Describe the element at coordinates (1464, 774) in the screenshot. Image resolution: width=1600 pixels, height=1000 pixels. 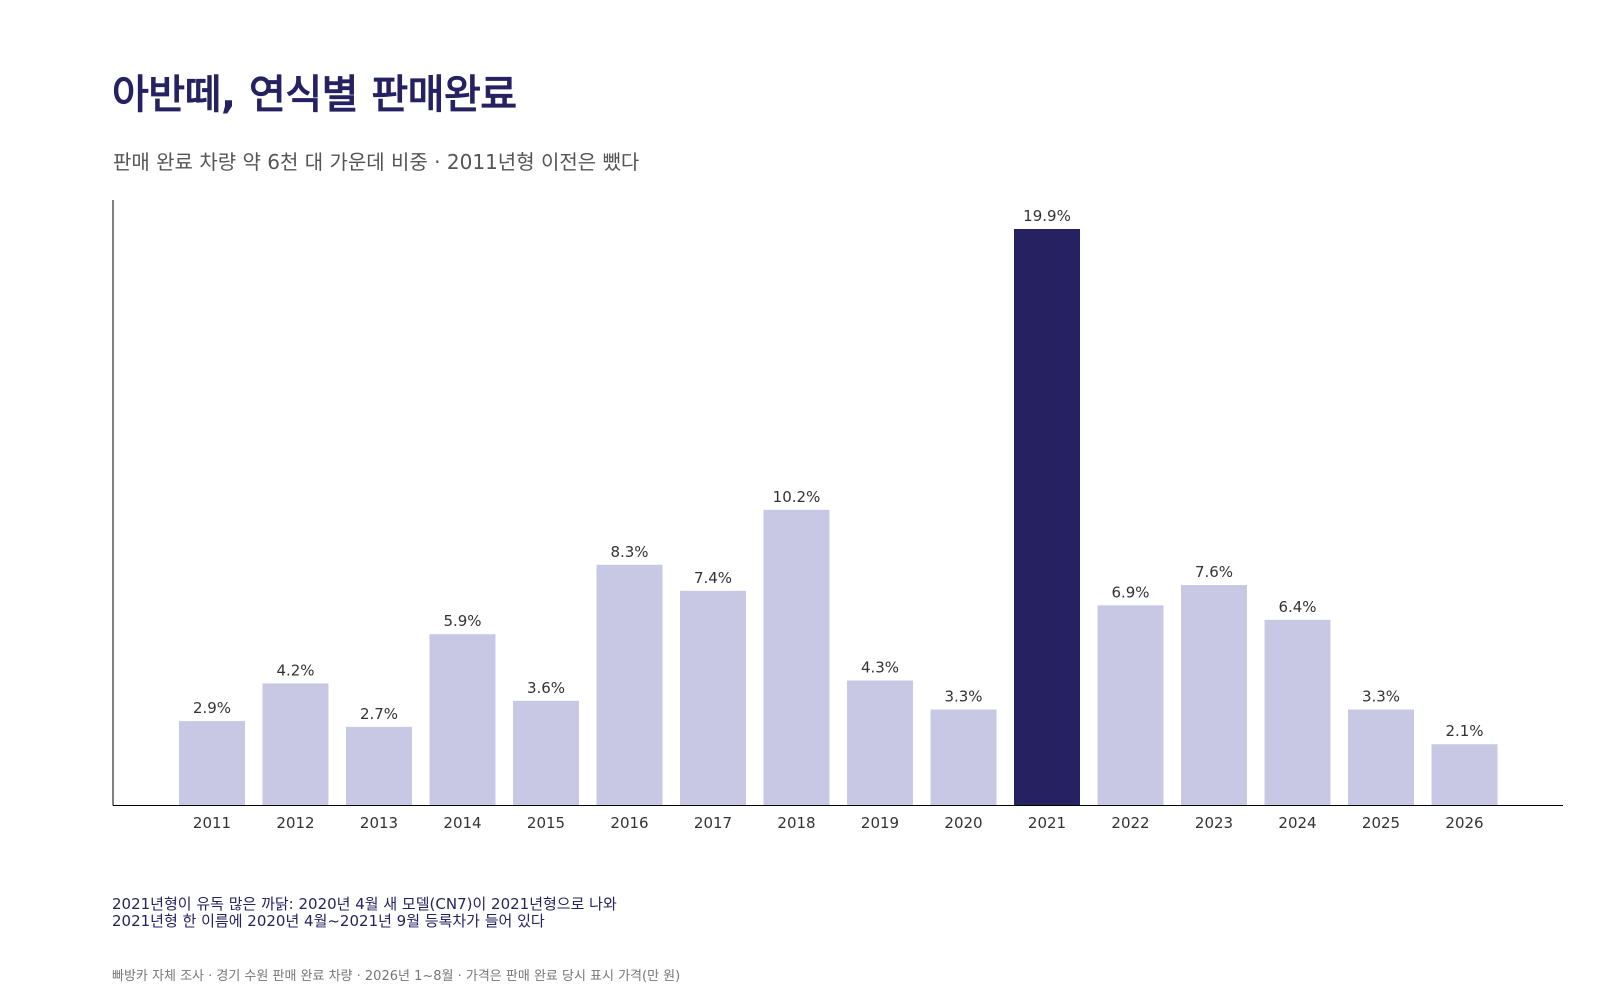
I see `bar-2026` at that location.